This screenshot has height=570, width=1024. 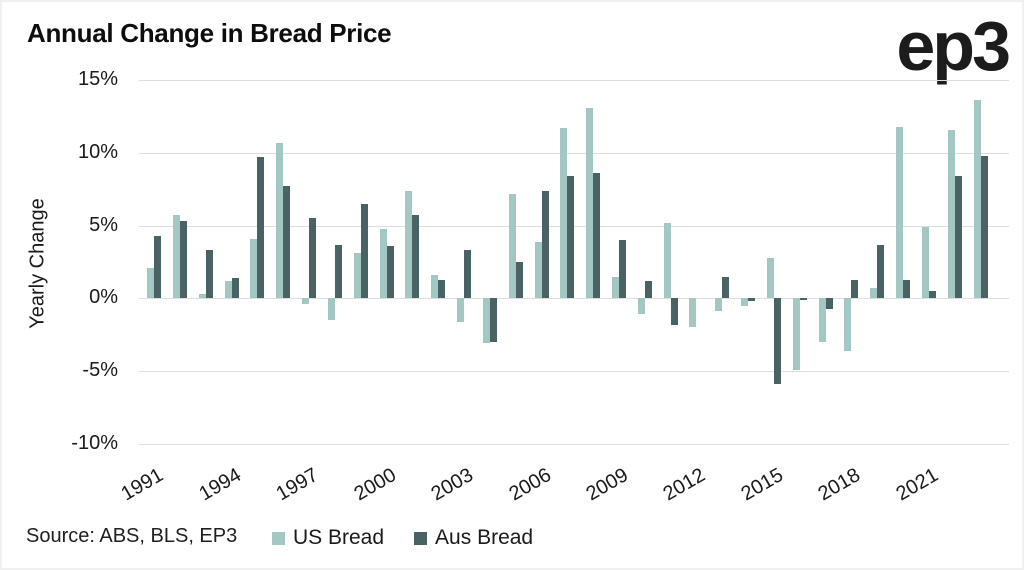 What do you see at coordinates (176, 257) in the screenshot?
I see `bar-us-1992` at bounding box center [176, 257].